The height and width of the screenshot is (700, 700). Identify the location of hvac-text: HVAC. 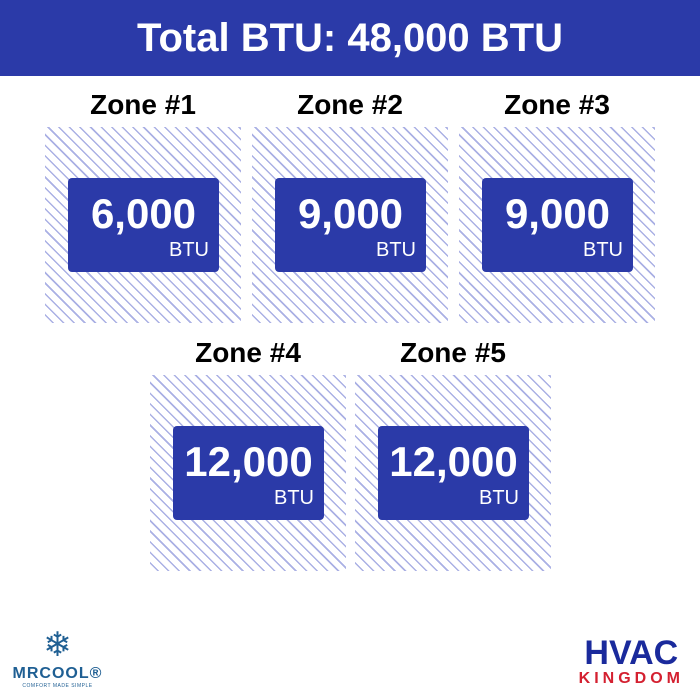
(631, 653).